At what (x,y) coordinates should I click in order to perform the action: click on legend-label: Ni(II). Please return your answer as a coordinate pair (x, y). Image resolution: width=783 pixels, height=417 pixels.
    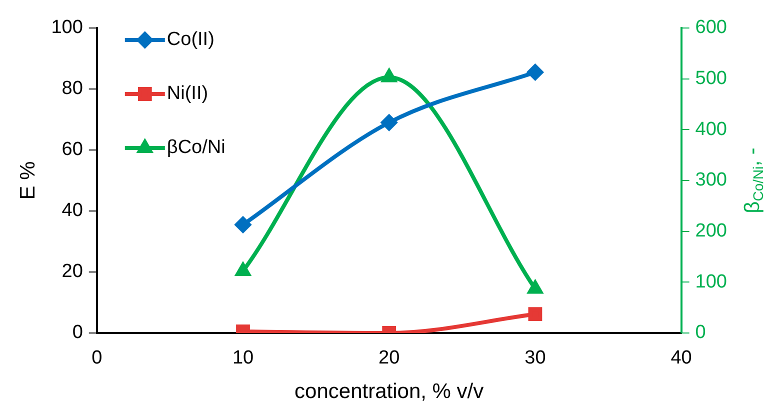
    Looking at the image, I should click on (187, 93).